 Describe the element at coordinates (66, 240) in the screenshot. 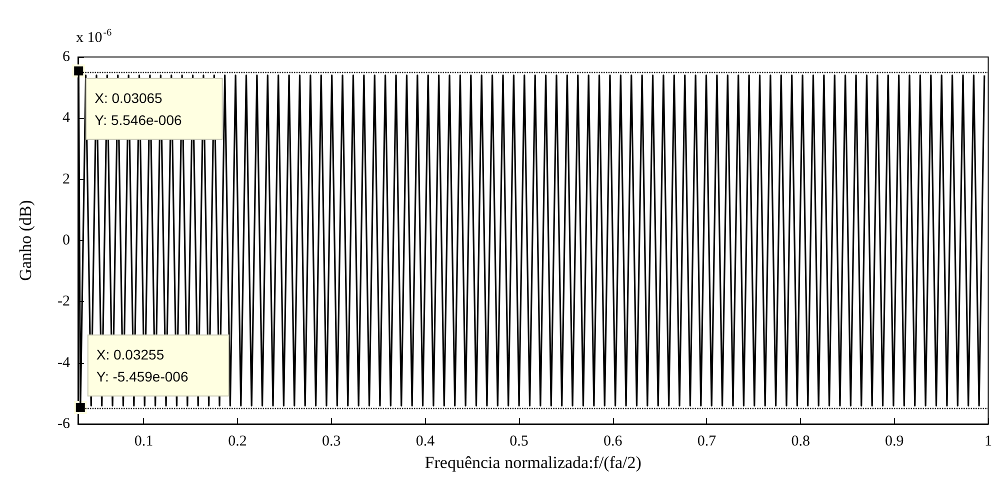

I see `y-tick-label: 0` at that location.